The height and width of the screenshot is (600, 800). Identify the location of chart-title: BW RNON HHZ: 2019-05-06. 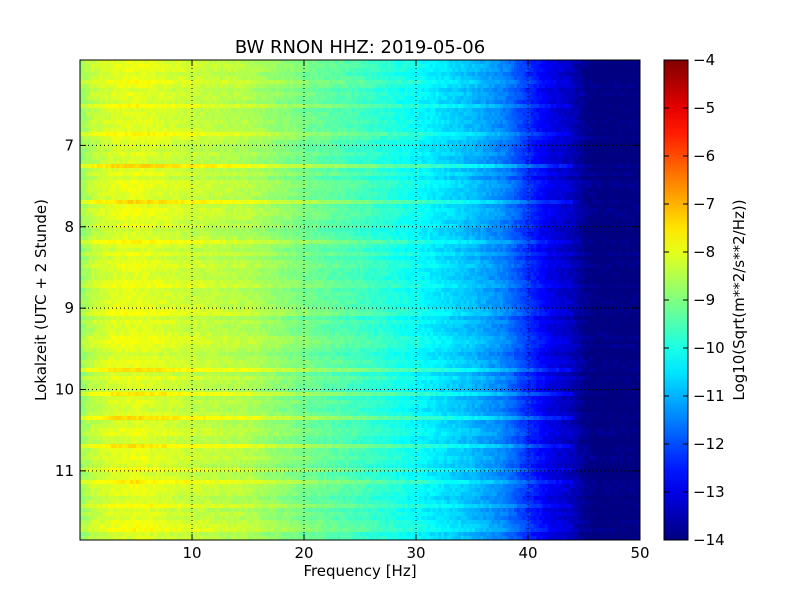
(360, 47).